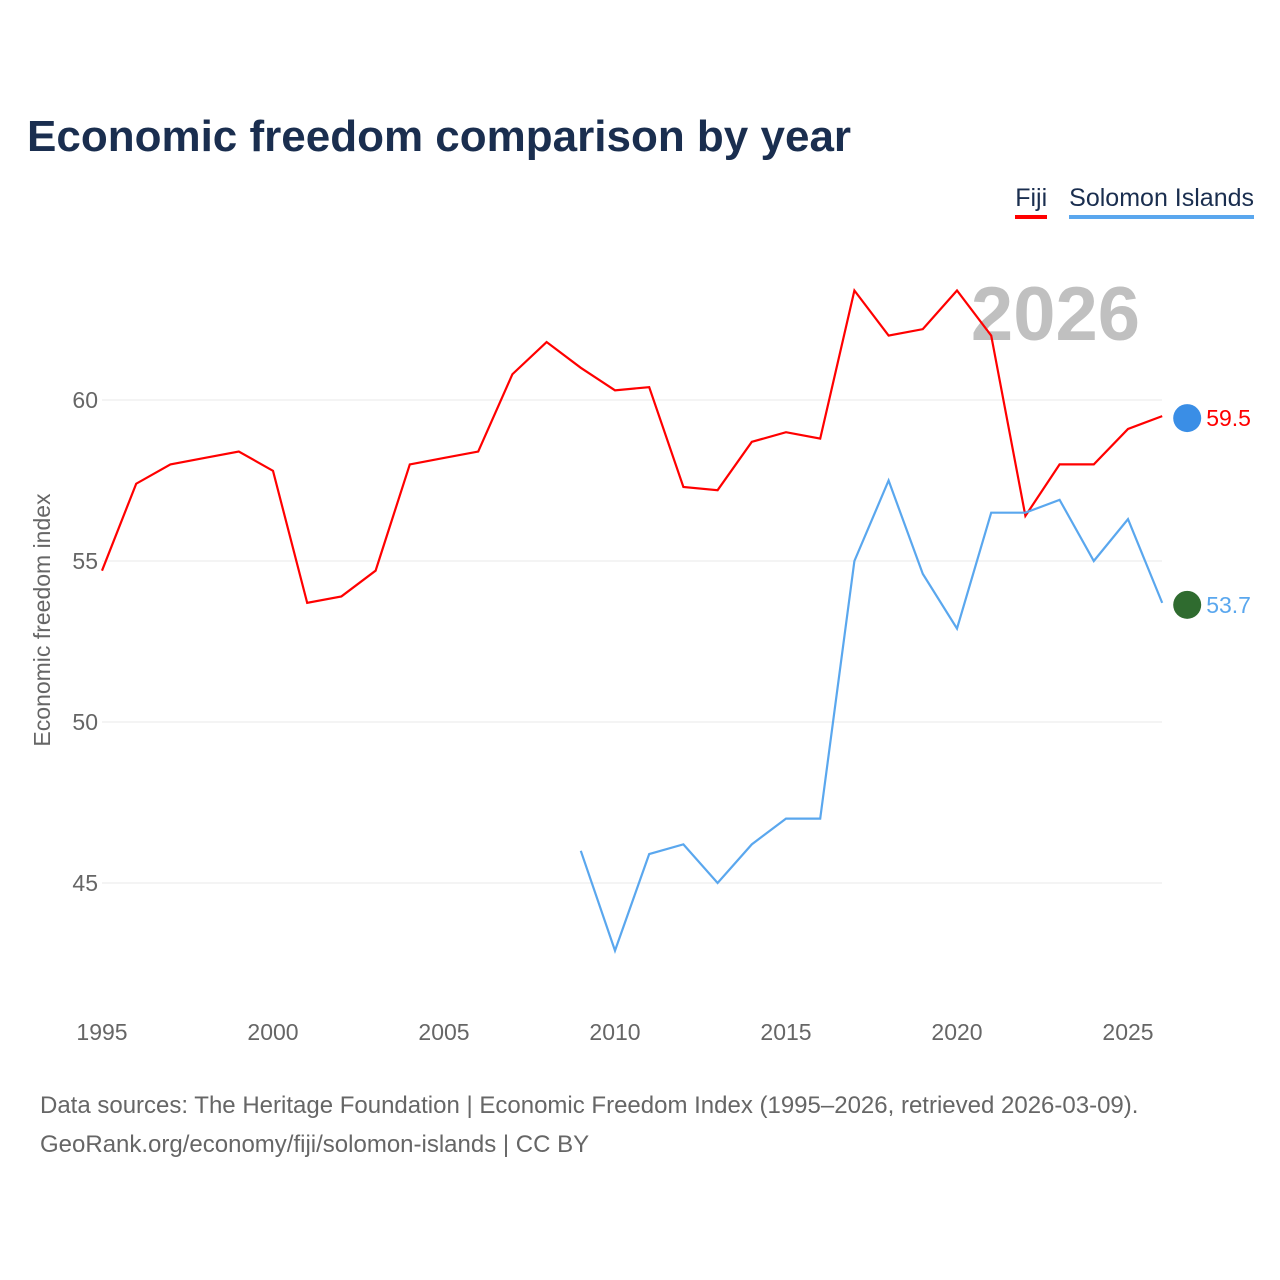  Describe the element at coordinates (85, 400) in the screenshot. I see `y-tick-label: 60` at that location.